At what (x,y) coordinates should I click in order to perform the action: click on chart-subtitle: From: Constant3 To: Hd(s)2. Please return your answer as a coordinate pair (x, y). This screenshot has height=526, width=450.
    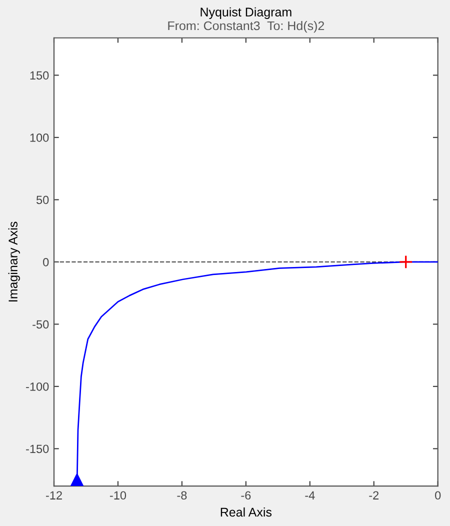
    Looking at the image, I should click on (246, 27).